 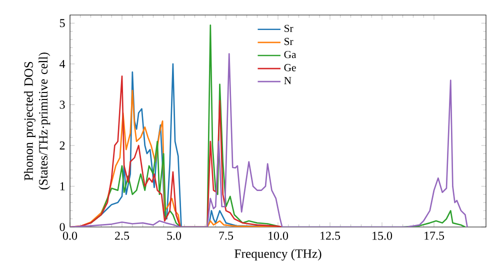 I want to click on x-tick-label: 0.0, so click(x=70, y=236).